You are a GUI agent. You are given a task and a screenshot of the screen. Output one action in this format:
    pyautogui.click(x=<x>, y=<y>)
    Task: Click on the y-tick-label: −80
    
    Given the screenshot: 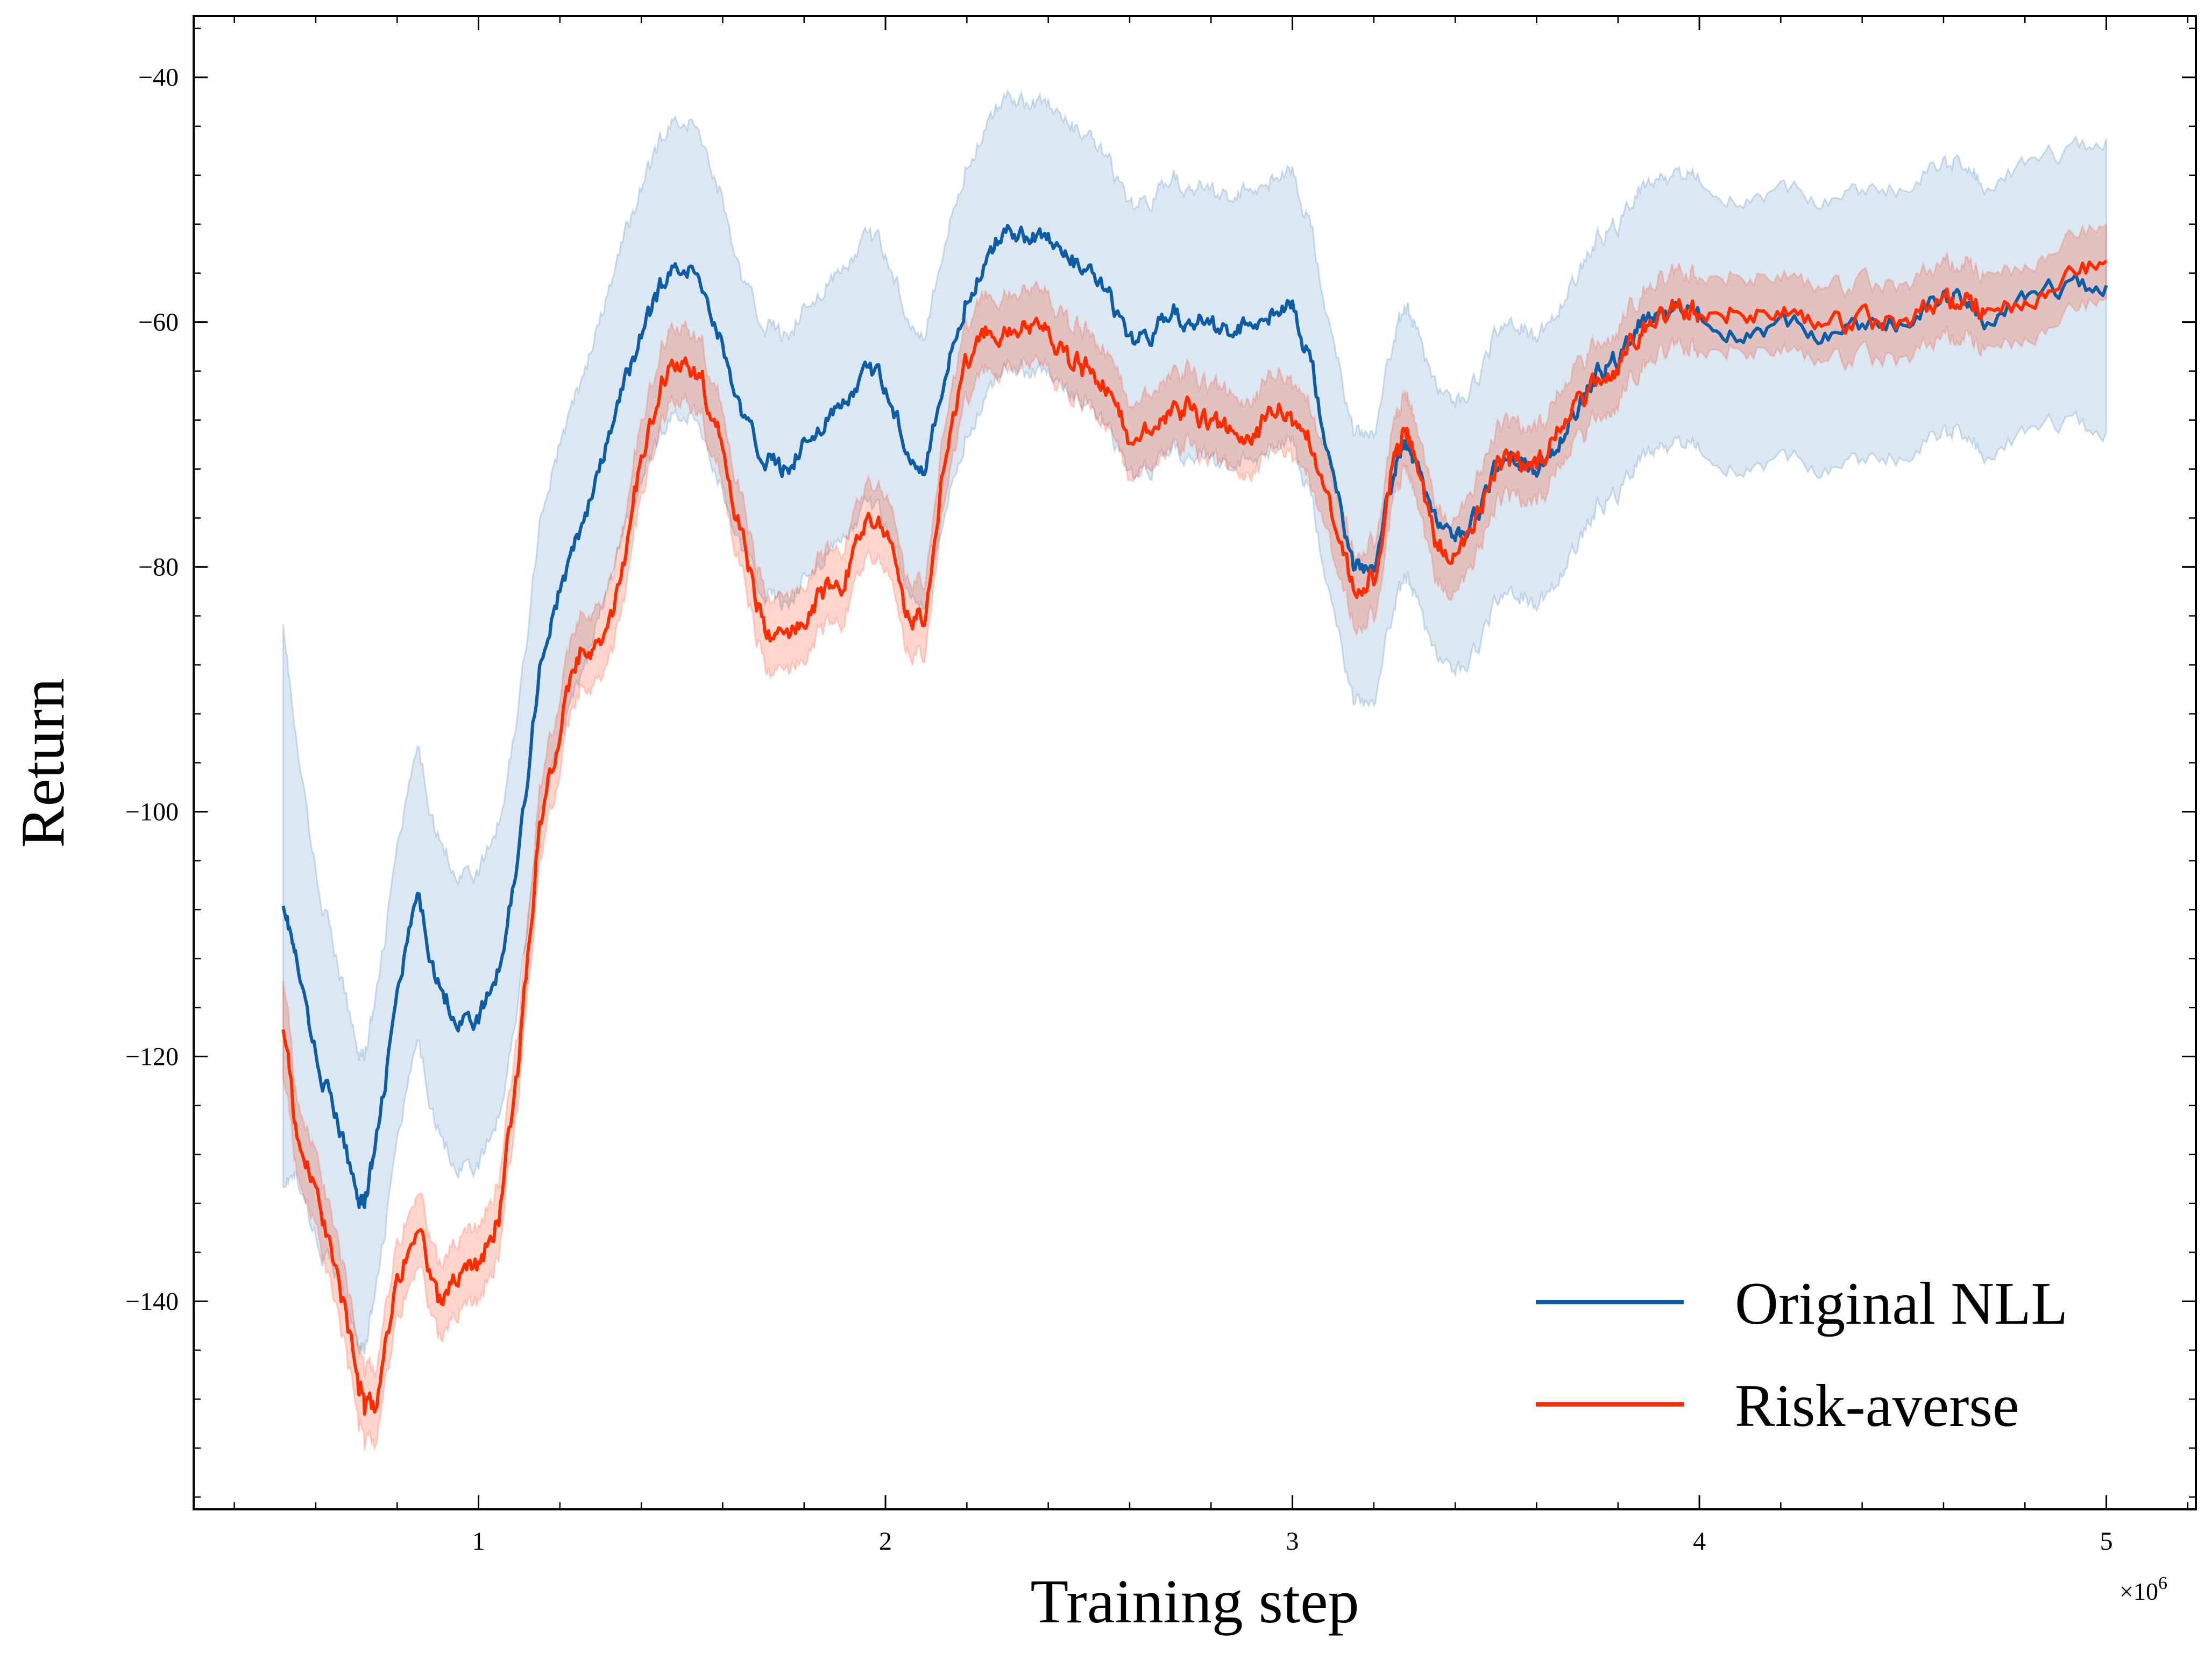 What is the action you would take?
    pyautogui.click(x=158, y=567)
    